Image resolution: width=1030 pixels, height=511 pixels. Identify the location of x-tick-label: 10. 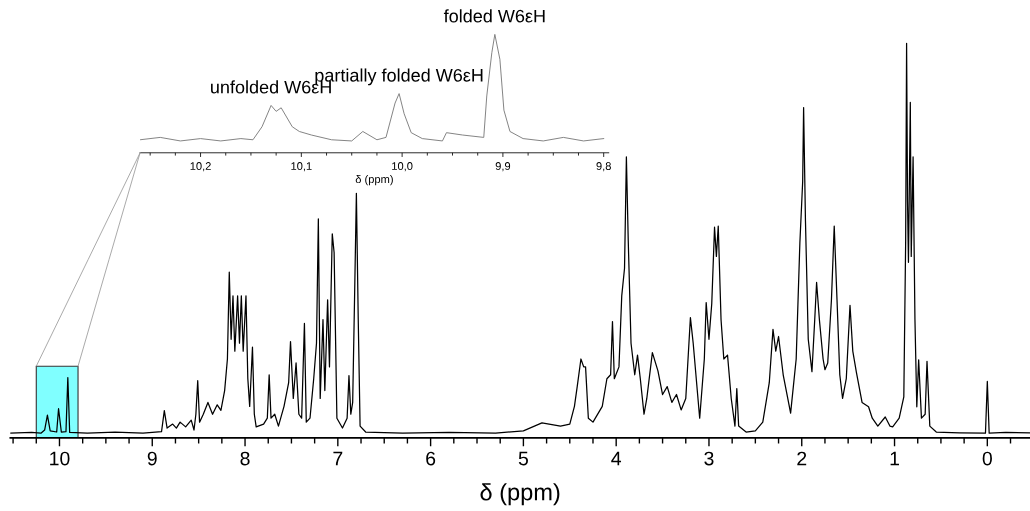
(60, 458).